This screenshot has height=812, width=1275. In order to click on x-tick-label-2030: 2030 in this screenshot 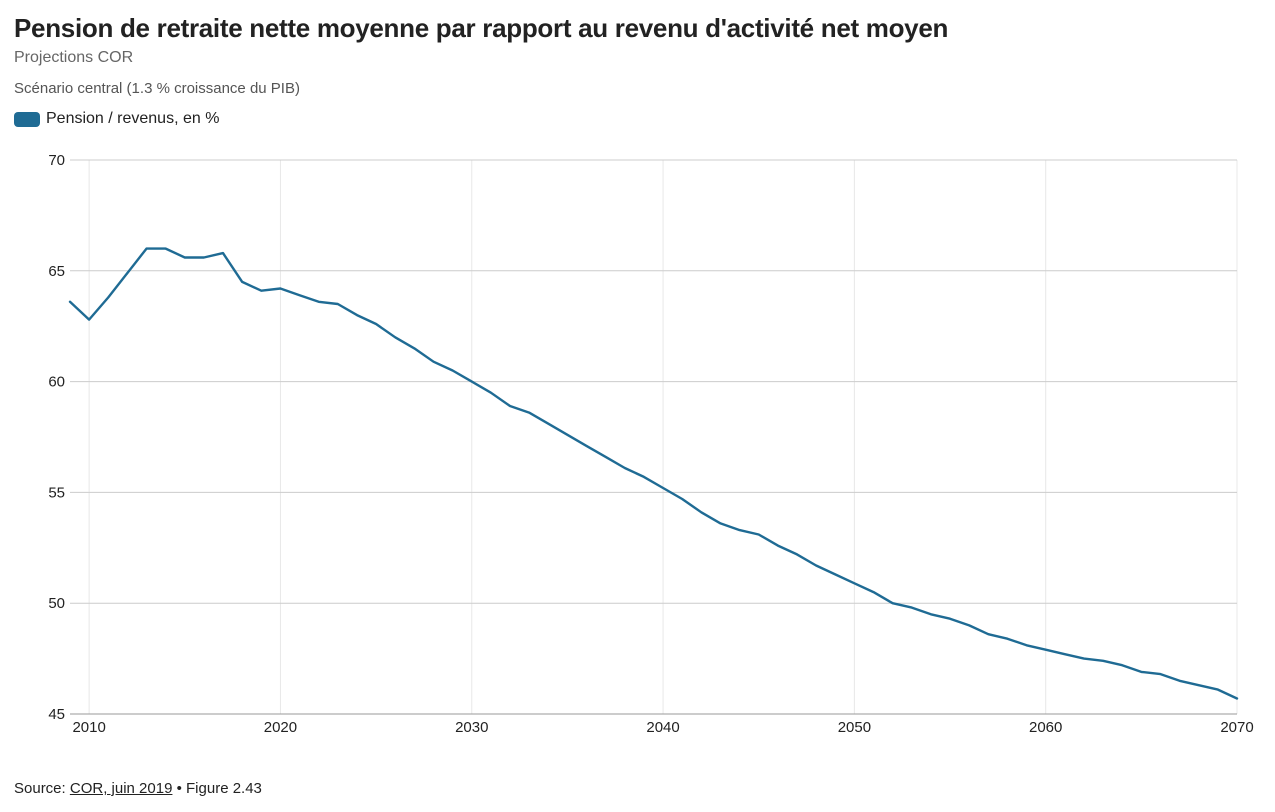, I will do `click(471, 727)`.